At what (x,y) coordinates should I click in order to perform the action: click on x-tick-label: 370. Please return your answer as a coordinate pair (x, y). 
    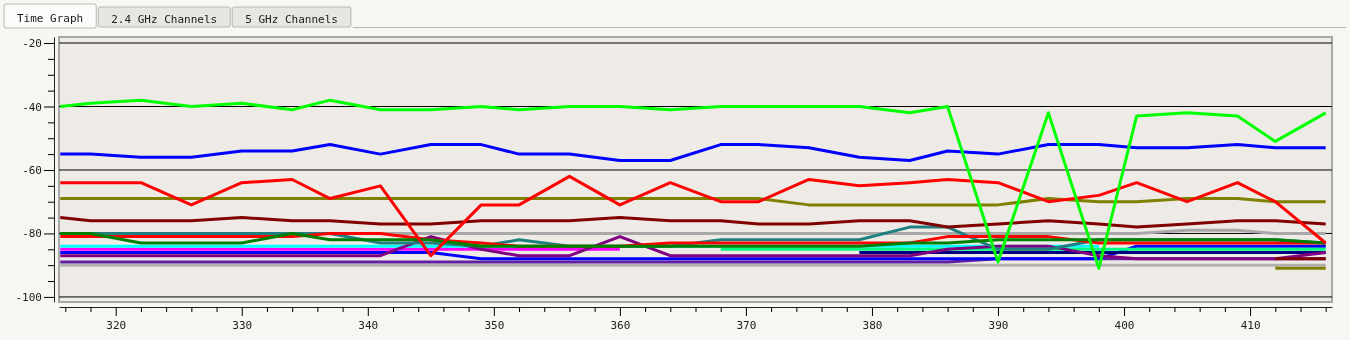
    Looking at the image, I should click on (746, 325).